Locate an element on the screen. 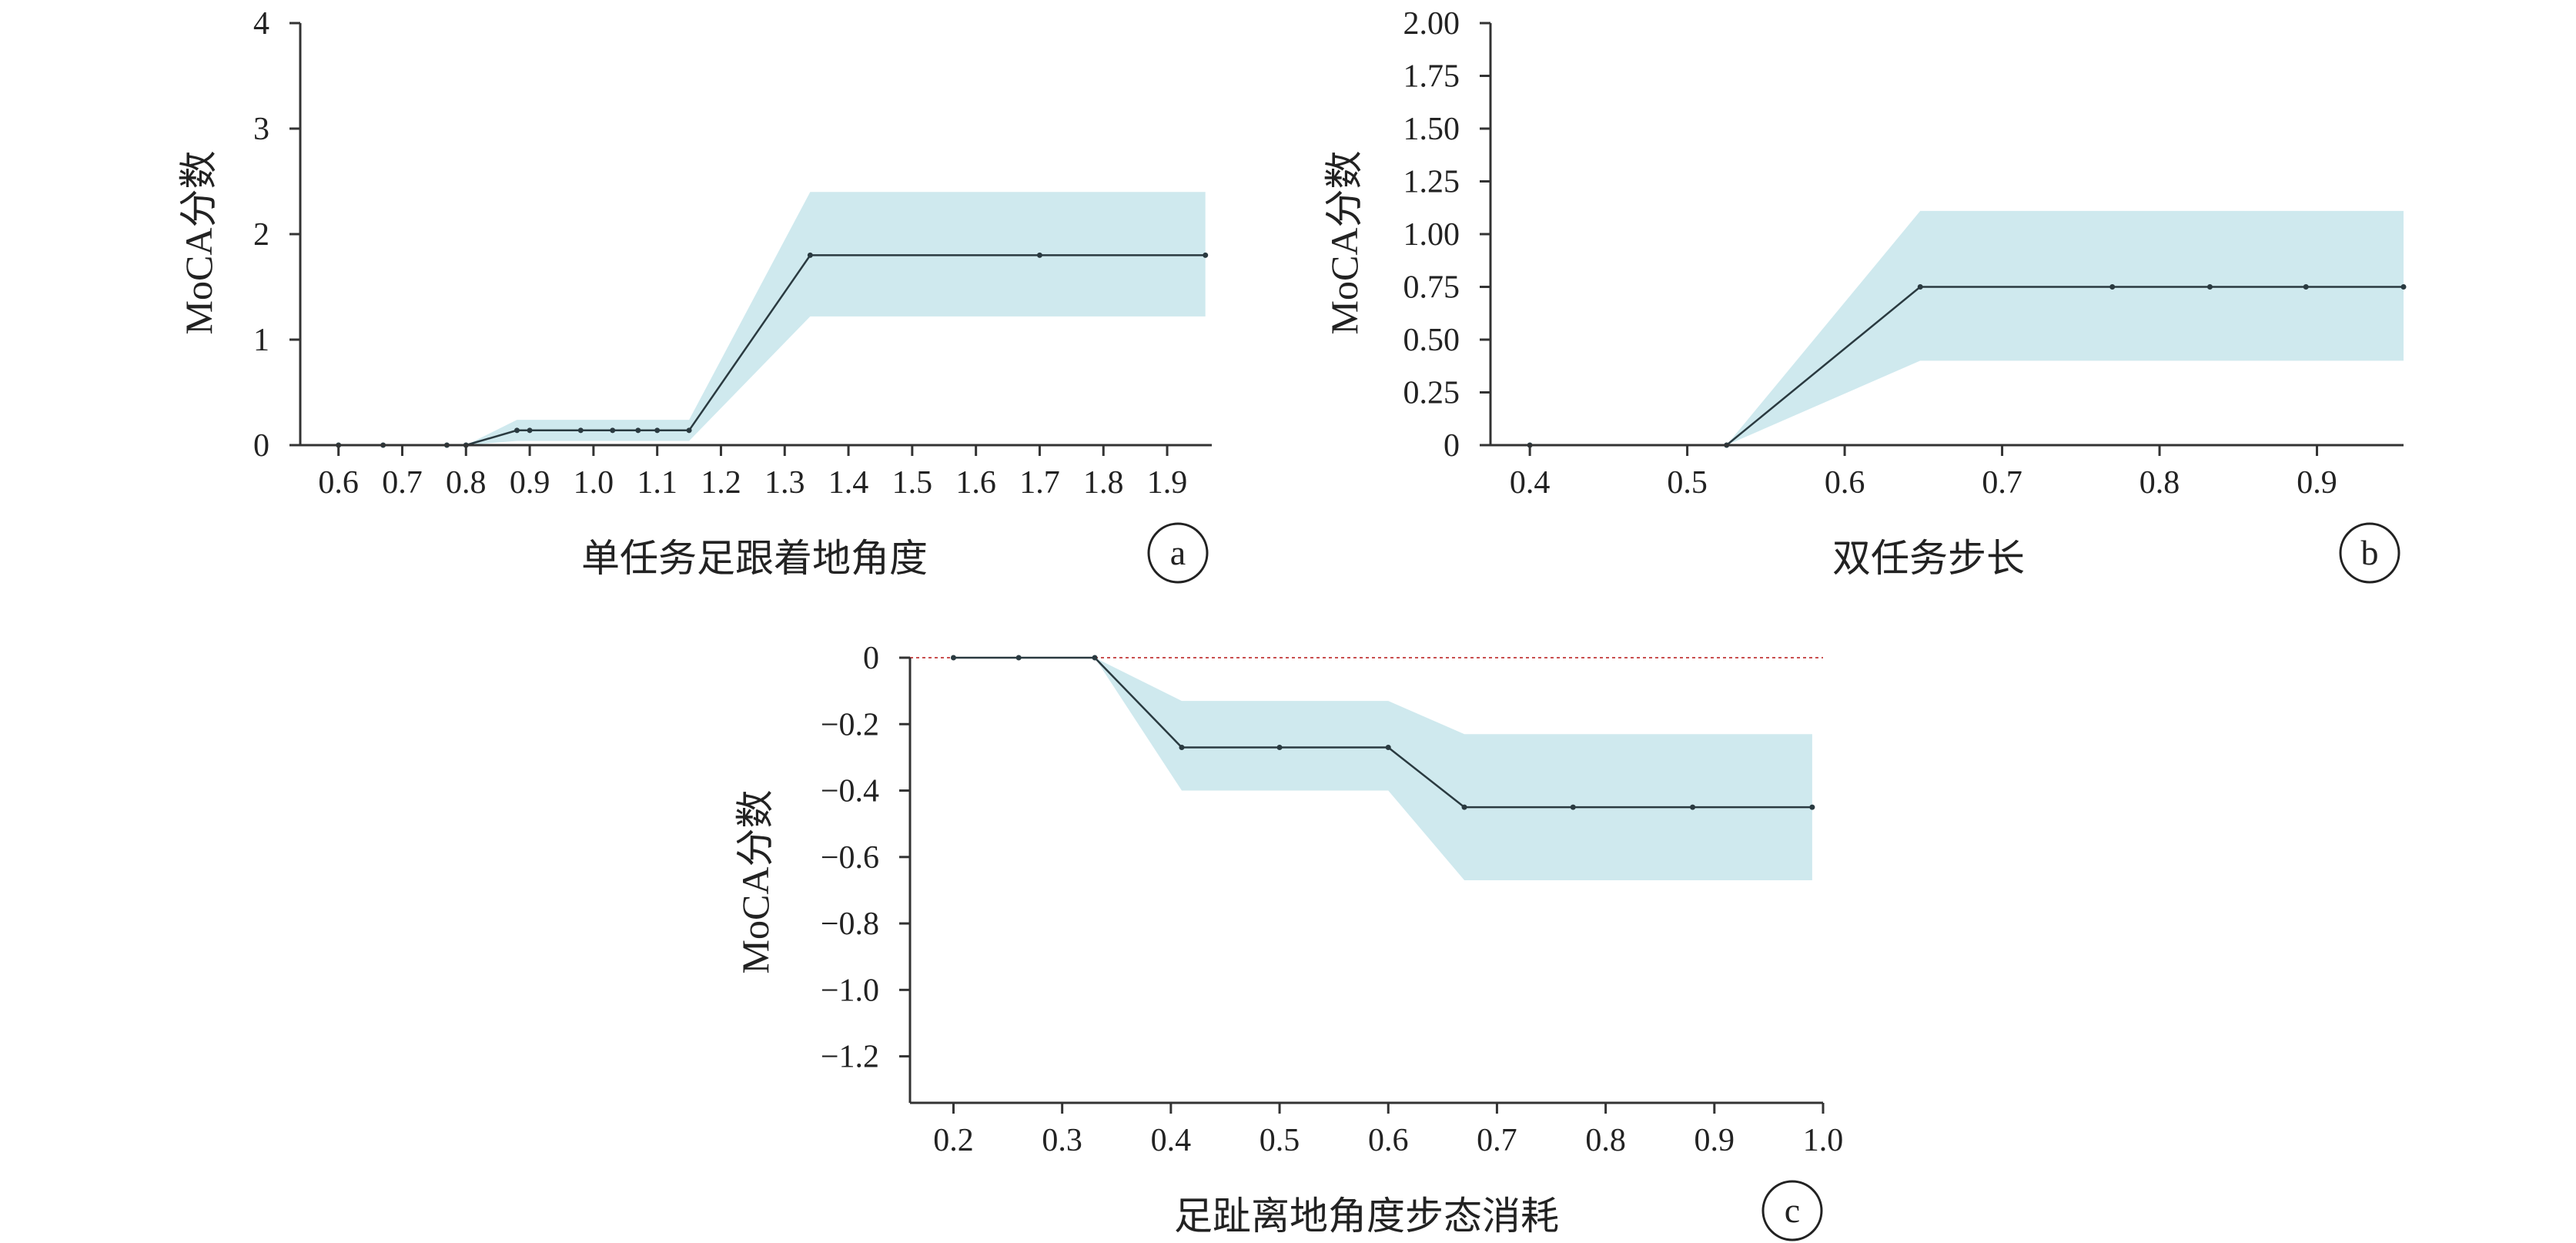  panel-c-x-tick-label: 1.0 is located at coordinates (1824, 1140).